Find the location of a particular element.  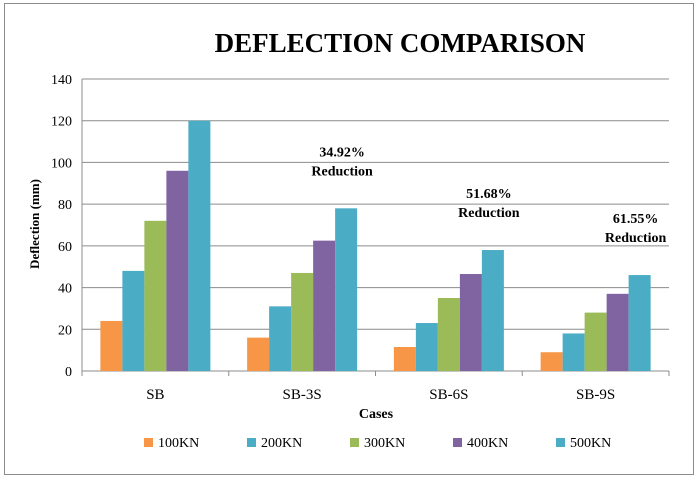

legend: 100KN 200KN 300KN 400KN 500KN is located at coordinates (377, 443).